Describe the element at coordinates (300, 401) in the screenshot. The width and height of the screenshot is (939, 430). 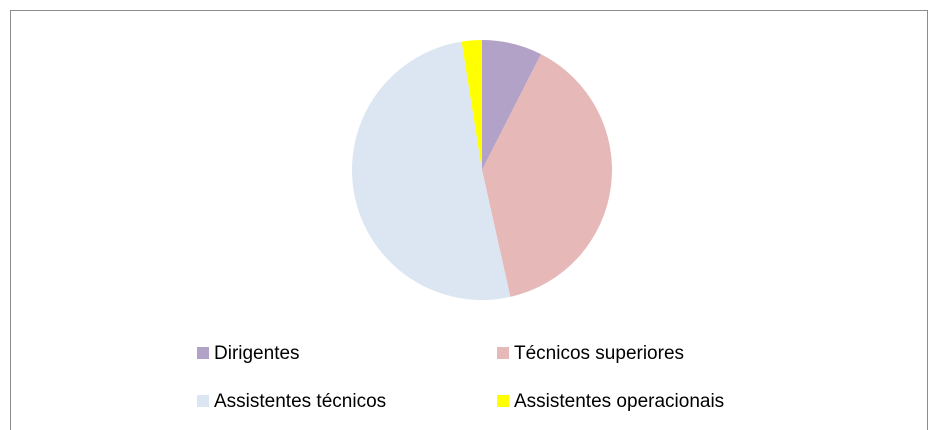
I see `legend-label: Assistentes técnicos` at that location.